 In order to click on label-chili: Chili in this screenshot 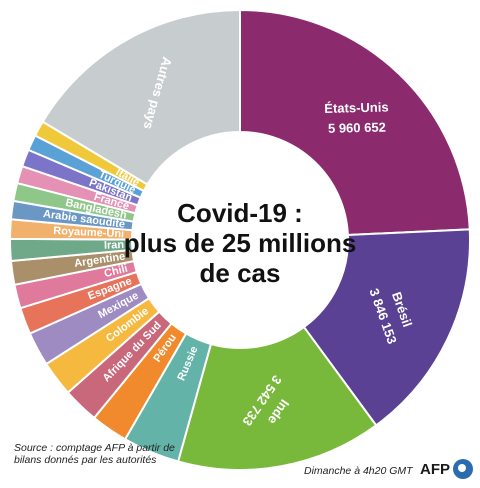, I will do `click(116, 271)`.